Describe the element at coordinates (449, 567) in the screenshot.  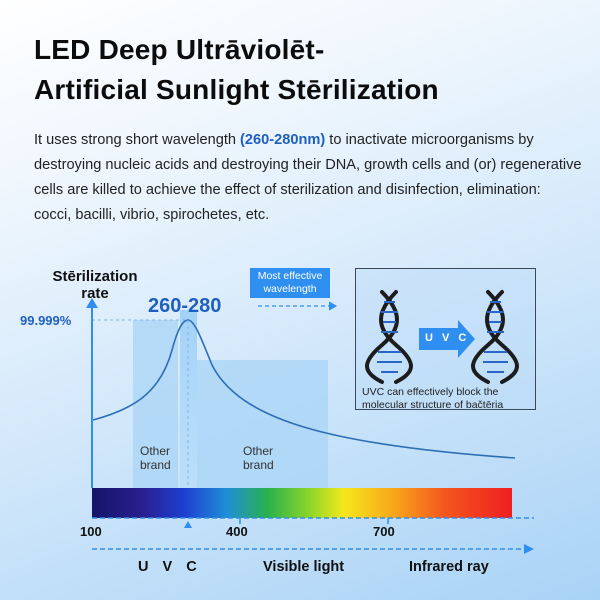
I see `region-infrared-ray: Infrared ray` at that location.